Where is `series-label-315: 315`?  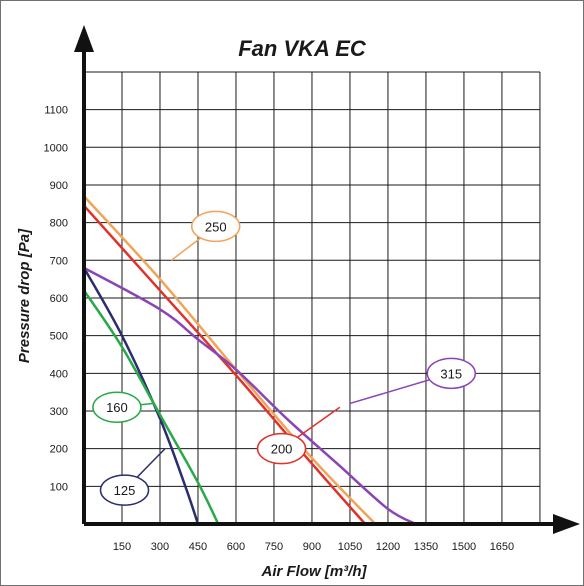 series-label-315: 315 is located at coordinates (451, 373).